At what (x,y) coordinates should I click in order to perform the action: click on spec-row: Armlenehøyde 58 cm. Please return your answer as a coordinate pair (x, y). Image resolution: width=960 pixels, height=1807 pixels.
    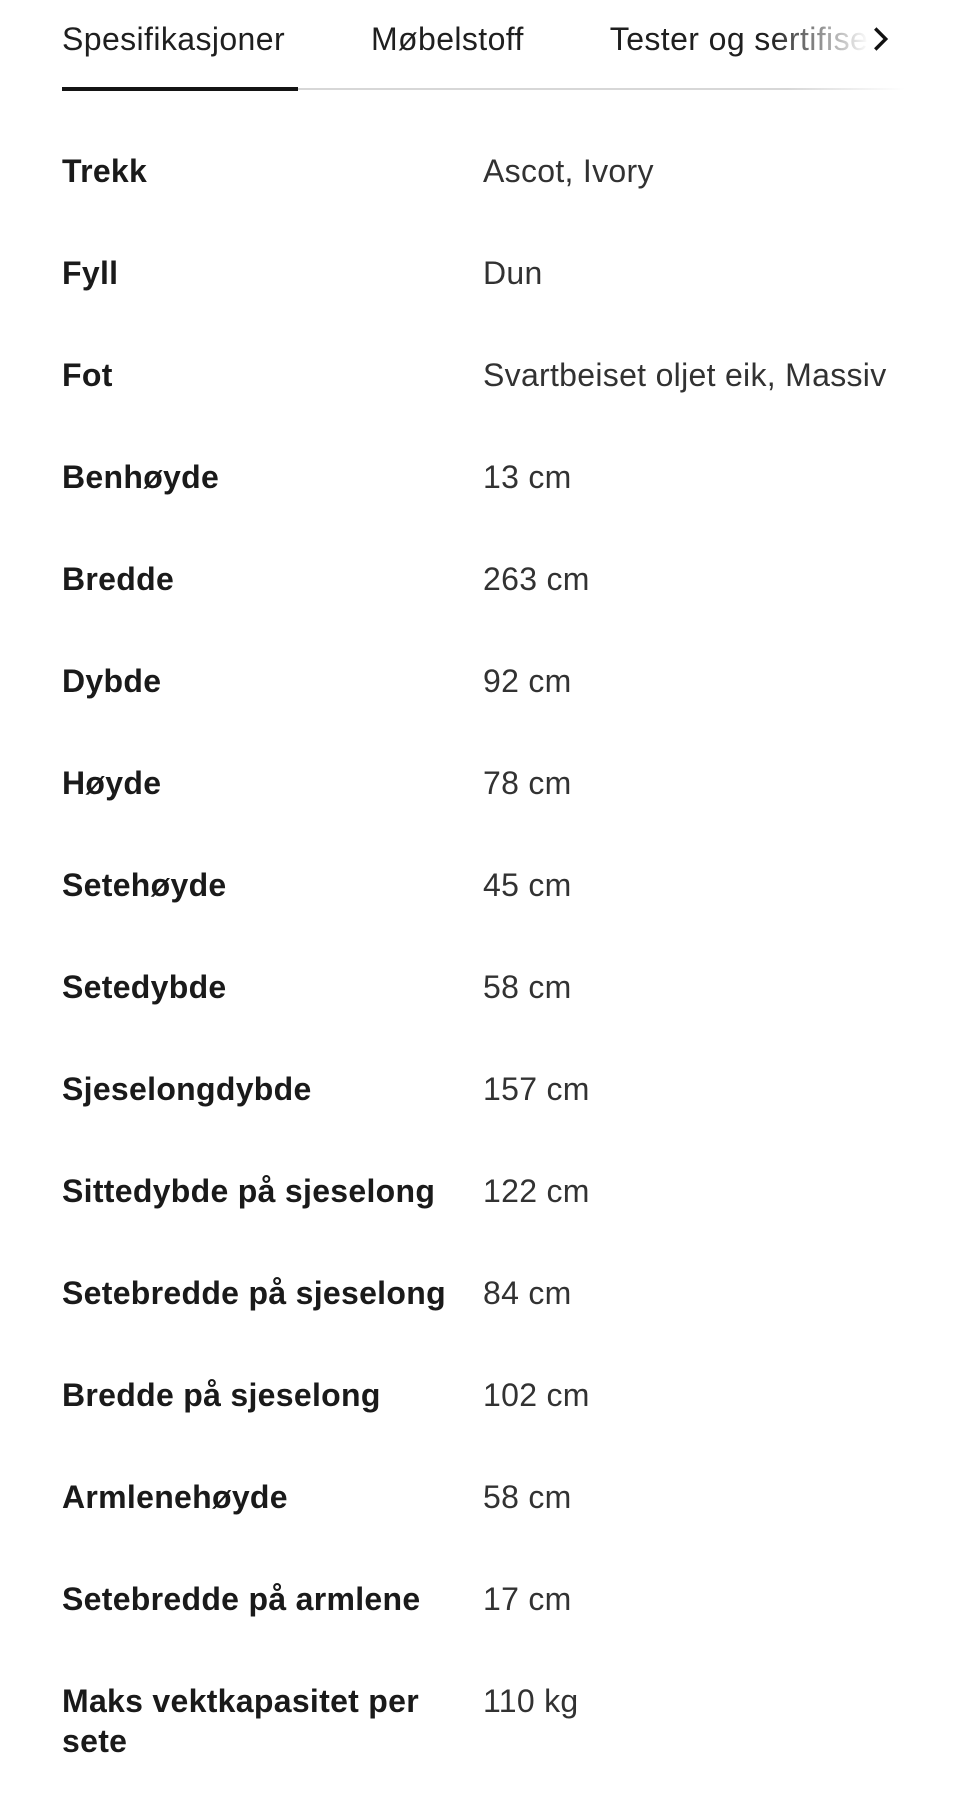
    Looking at the image, I should click on (483, 1497).